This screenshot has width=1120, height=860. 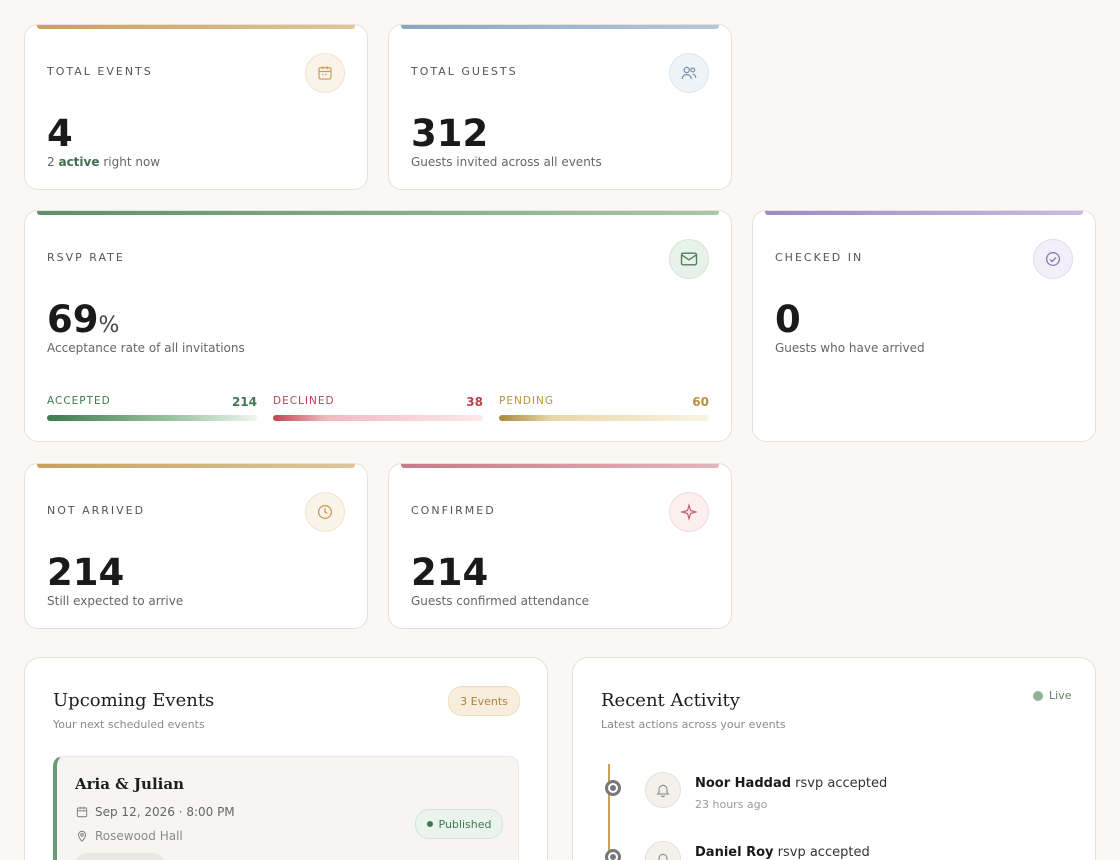 What do you see at coordinates (132, 162) in the screenshot?
I see `active-suffix: right now` at bounding box center [132, 162].